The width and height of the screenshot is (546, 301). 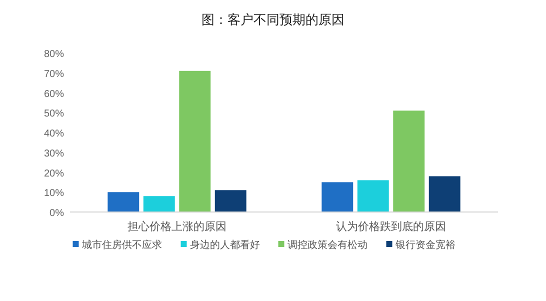 What do you see at coordinates (273, 19) in the screenshot?
I see `chart-title: 图：客户不同预期的原因` at bounding box center [273, 19].